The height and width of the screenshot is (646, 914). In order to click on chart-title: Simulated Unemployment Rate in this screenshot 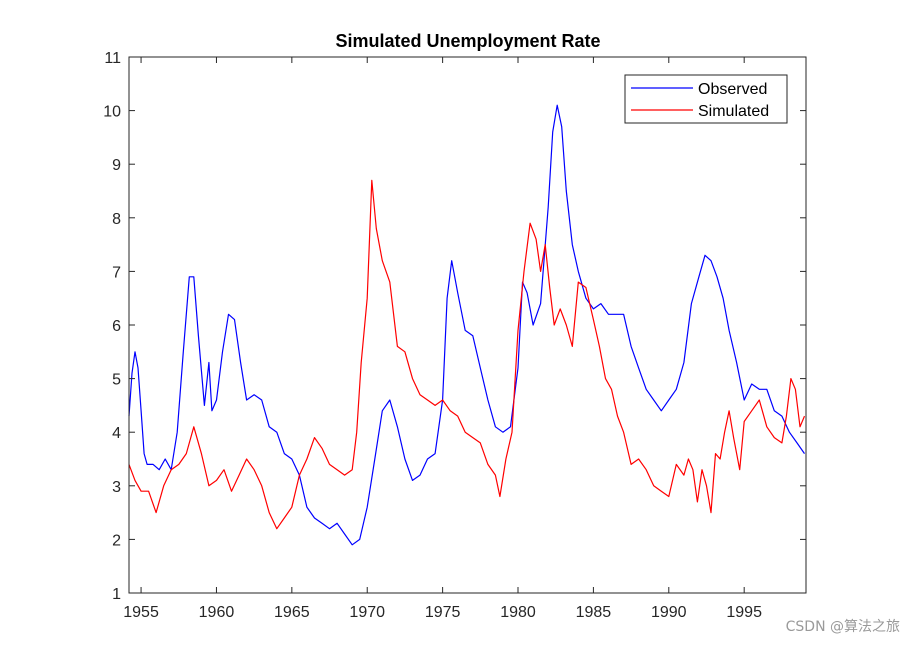, I will do `click(467, 41)`.